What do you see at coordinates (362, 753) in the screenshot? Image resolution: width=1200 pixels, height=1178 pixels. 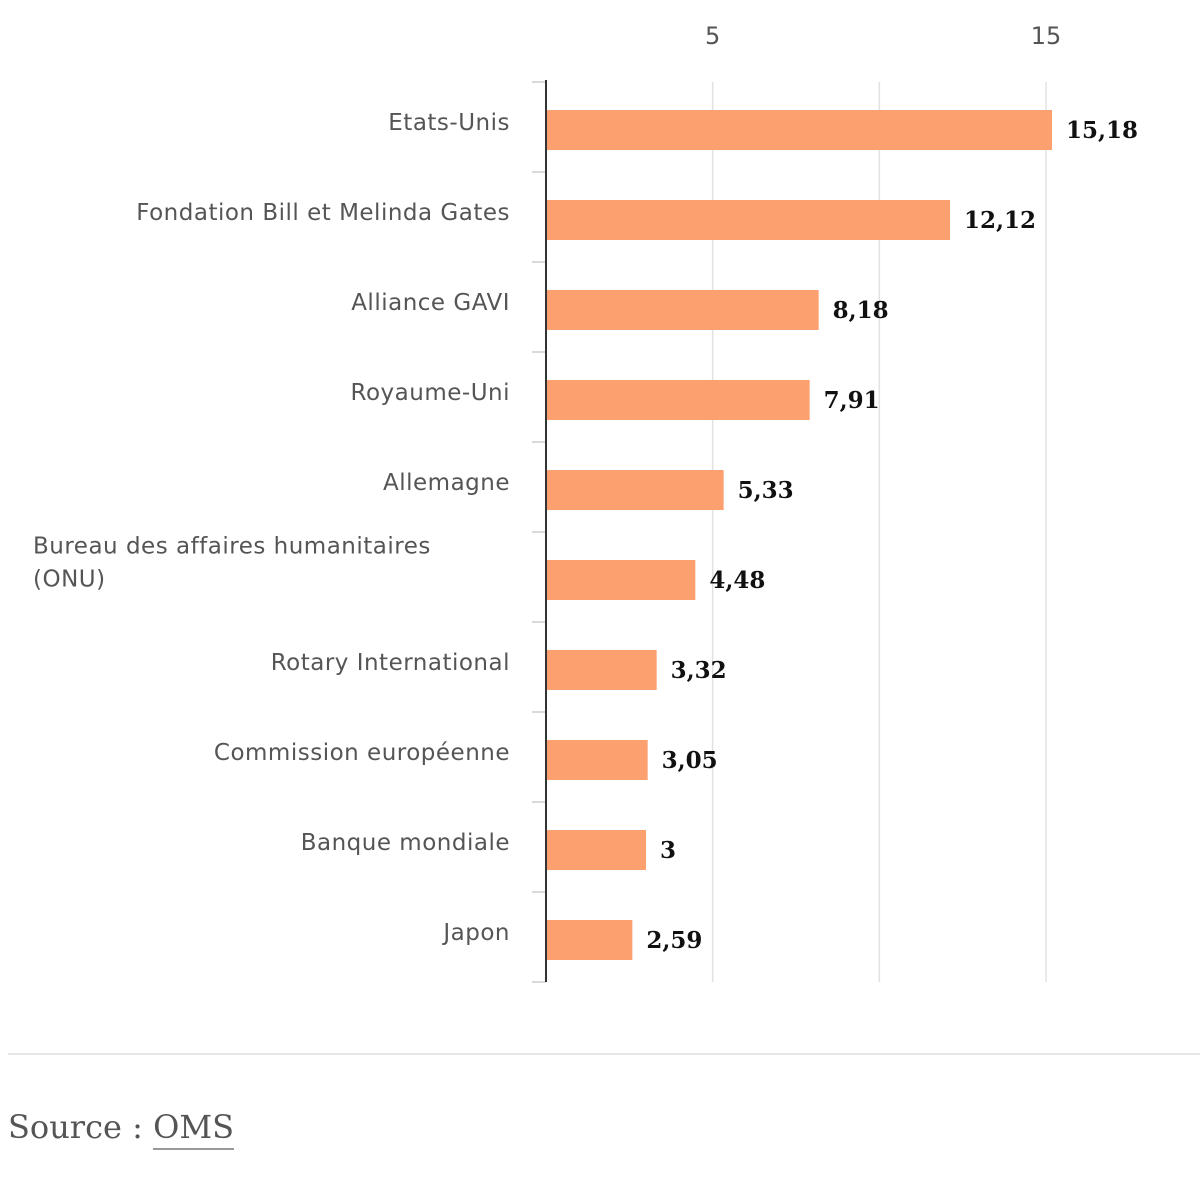 I see `category-label: Commission européenne` at bounding box center [362, 753].